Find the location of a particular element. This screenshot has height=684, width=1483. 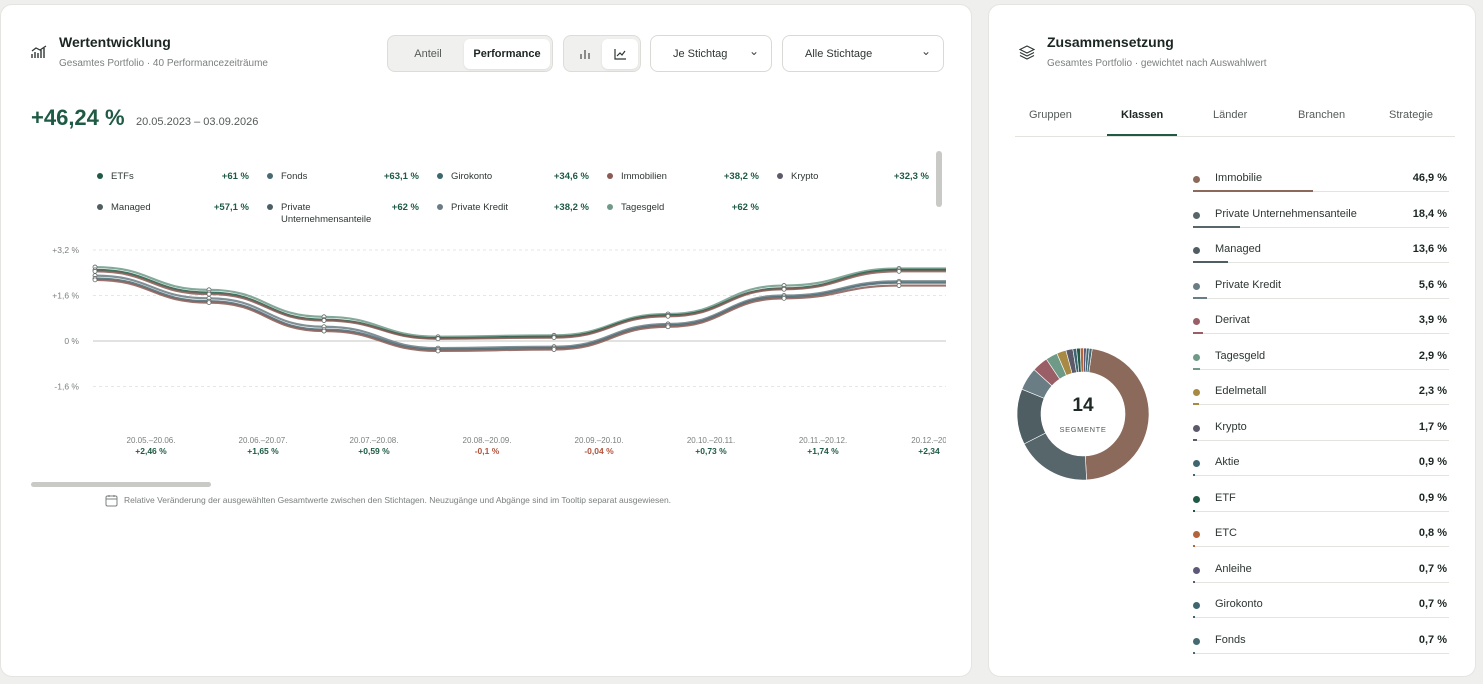

legend-value: +34,6 % is located at coordinates (571, 176).